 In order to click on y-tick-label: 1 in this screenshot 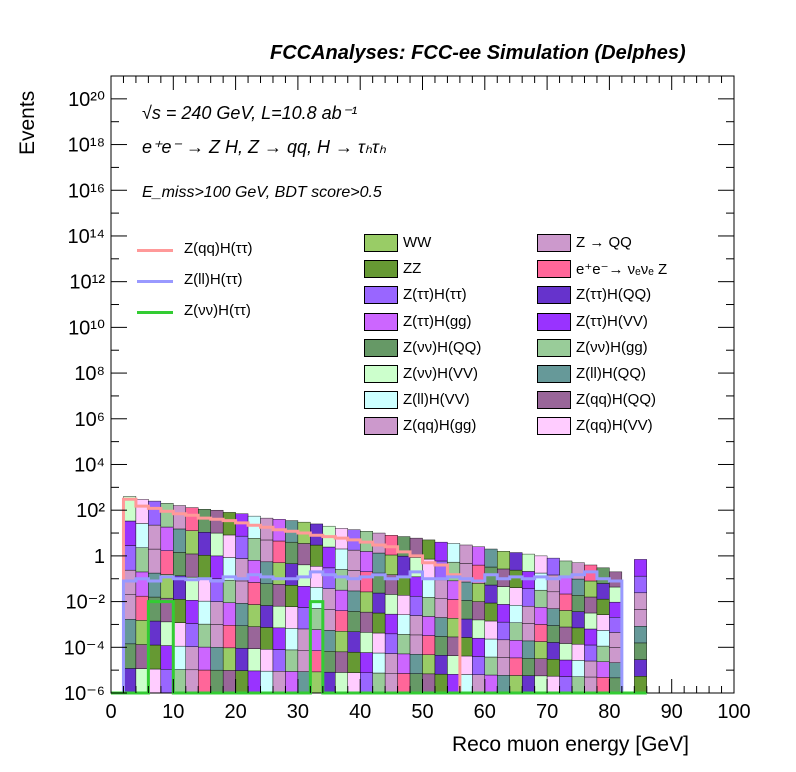, I will do `click(99, 557)`.